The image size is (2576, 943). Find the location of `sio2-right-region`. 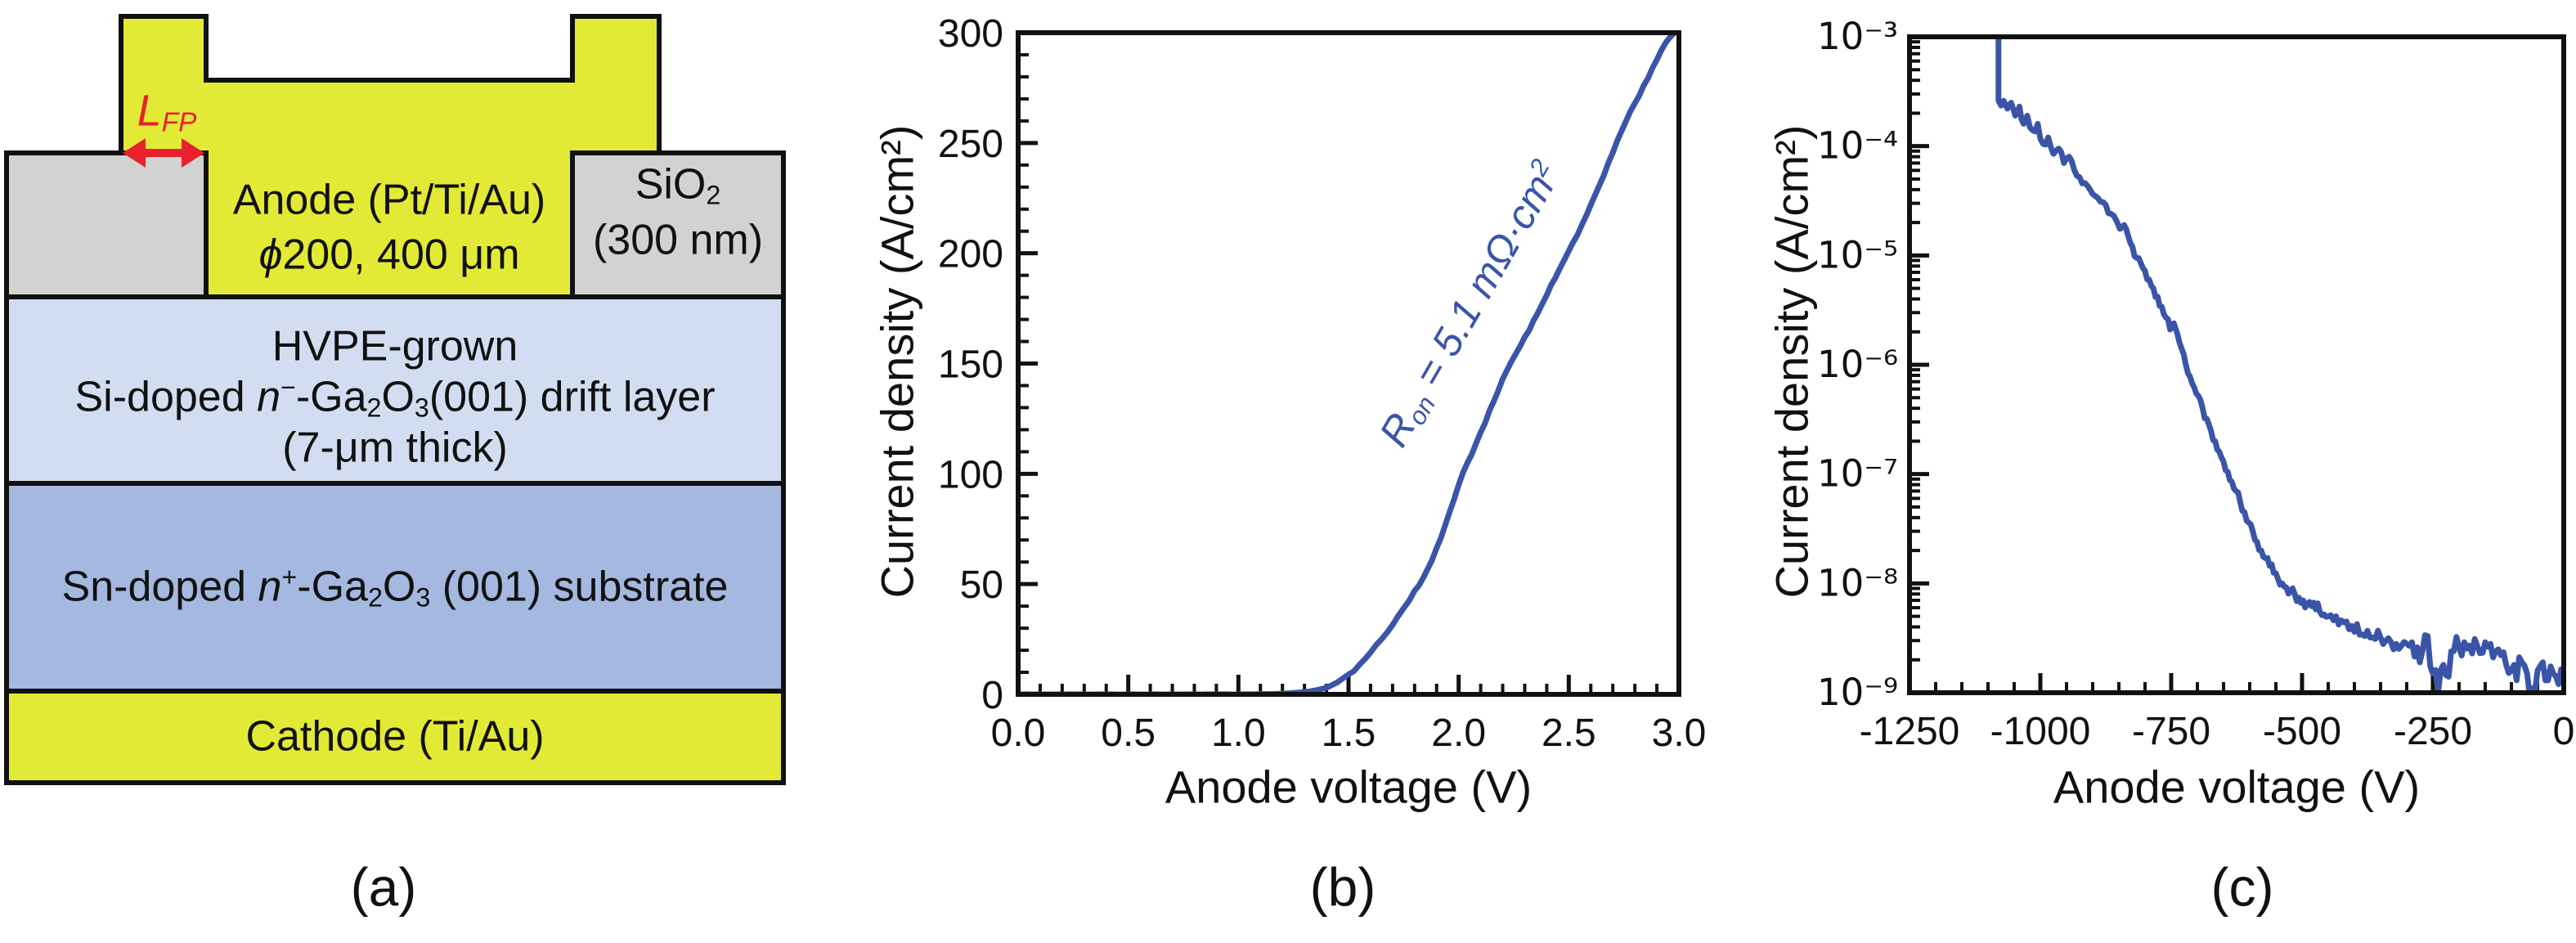

sio2-right-region is located at coordinates (678, 224).